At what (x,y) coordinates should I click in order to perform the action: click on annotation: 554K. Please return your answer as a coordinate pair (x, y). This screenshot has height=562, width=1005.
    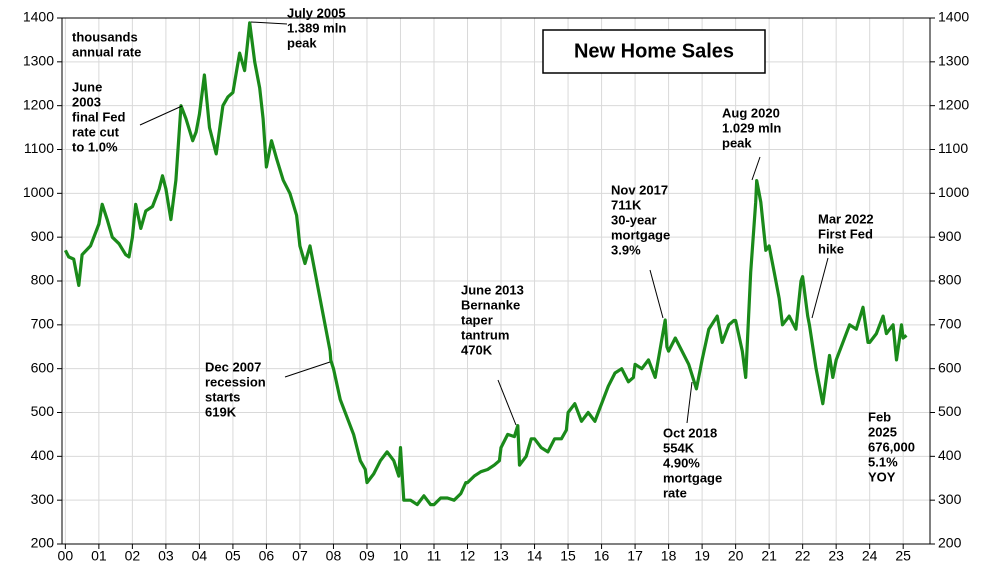
    Looking at the image, I should click on (679, 447).